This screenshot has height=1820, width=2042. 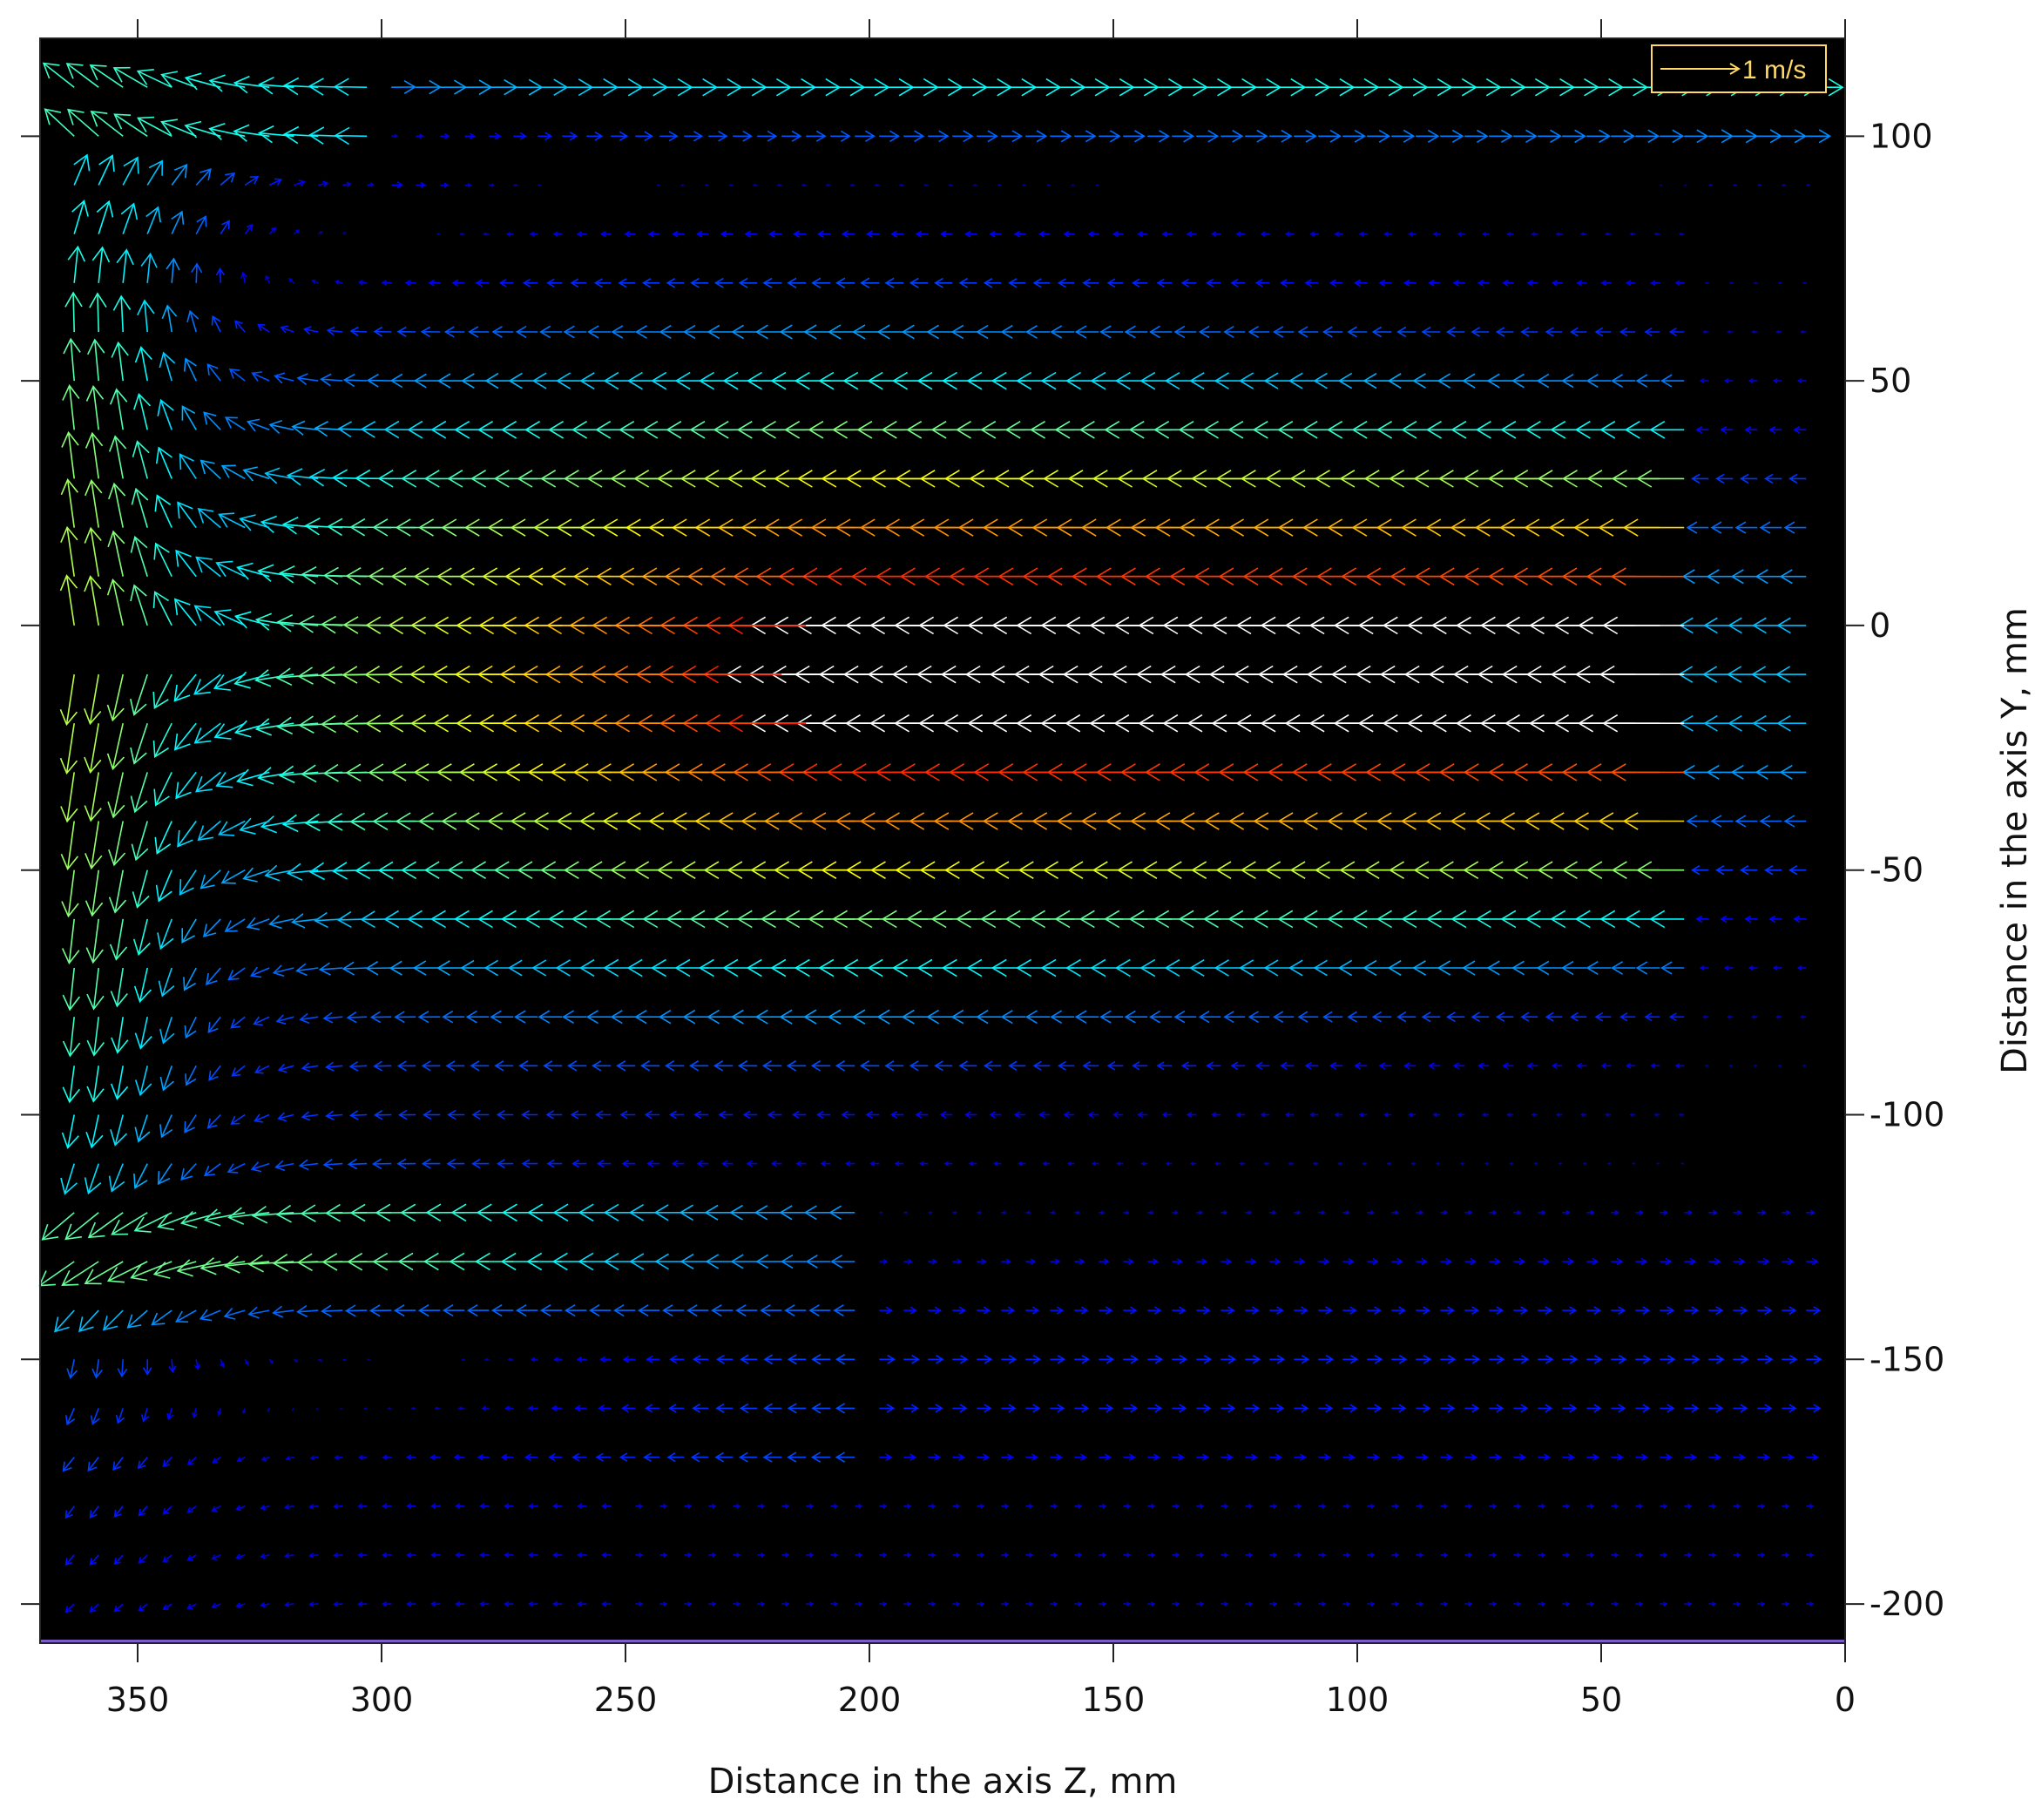 What do you see at coordinates (1735, 69) in the screenshot?
I see `legend-arrow-head` at bounding box center [1735, 69].